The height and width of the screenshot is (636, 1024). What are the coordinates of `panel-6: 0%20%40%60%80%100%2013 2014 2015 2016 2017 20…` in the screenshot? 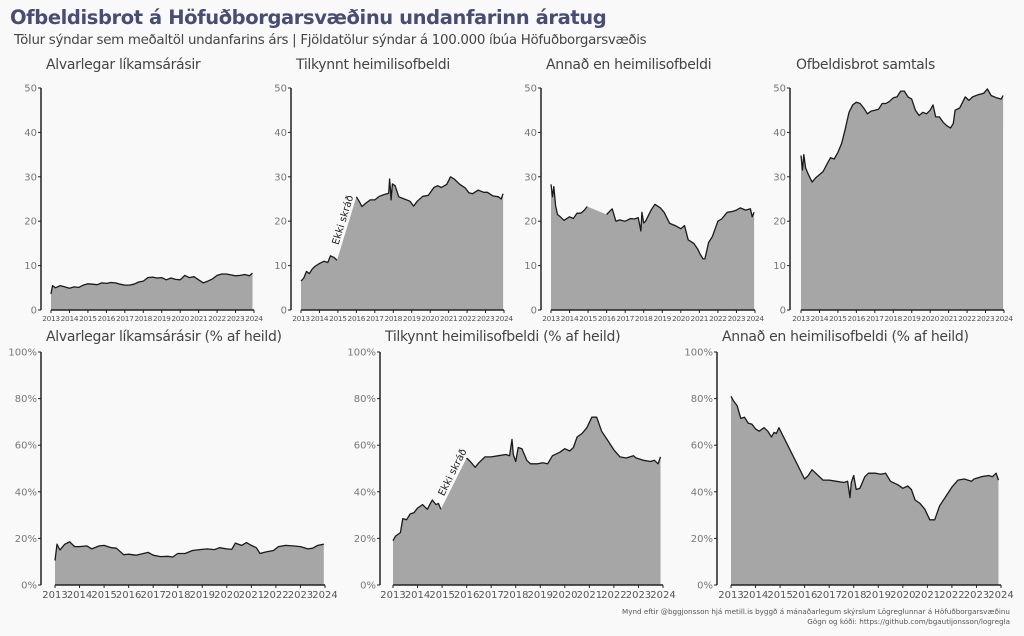 It's located at (511, 475).